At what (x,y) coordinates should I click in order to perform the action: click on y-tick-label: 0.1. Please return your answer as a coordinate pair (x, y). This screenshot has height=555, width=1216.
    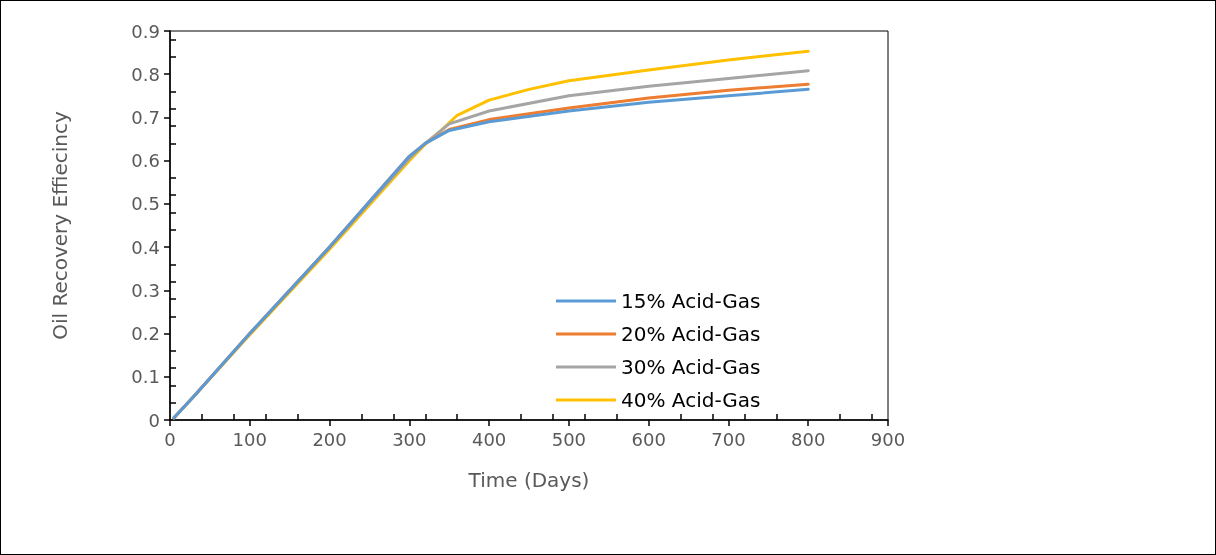
    Looking at the image, I should click on (145, 377).